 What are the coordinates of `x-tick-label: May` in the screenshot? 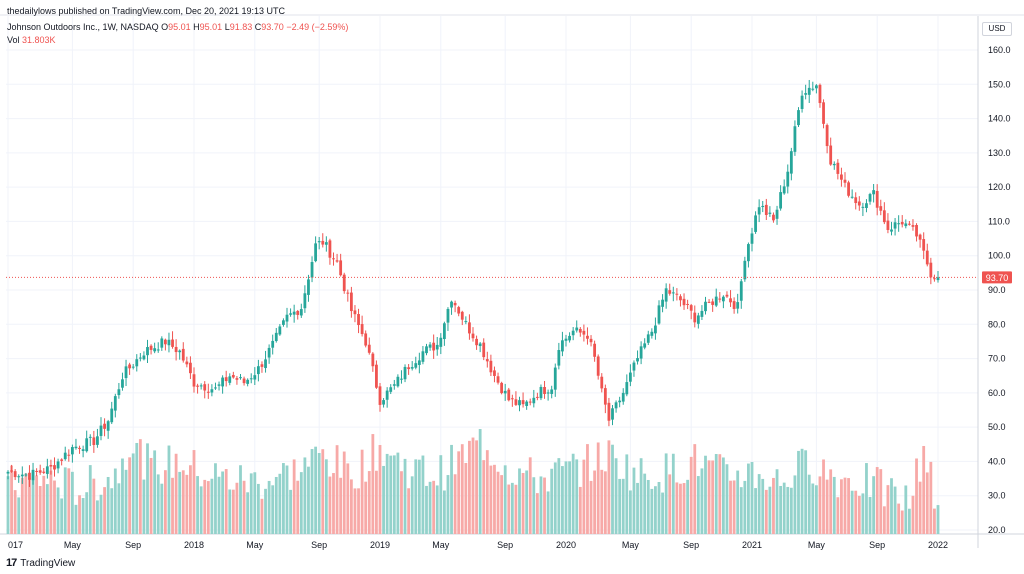 It's located at (441, 545).